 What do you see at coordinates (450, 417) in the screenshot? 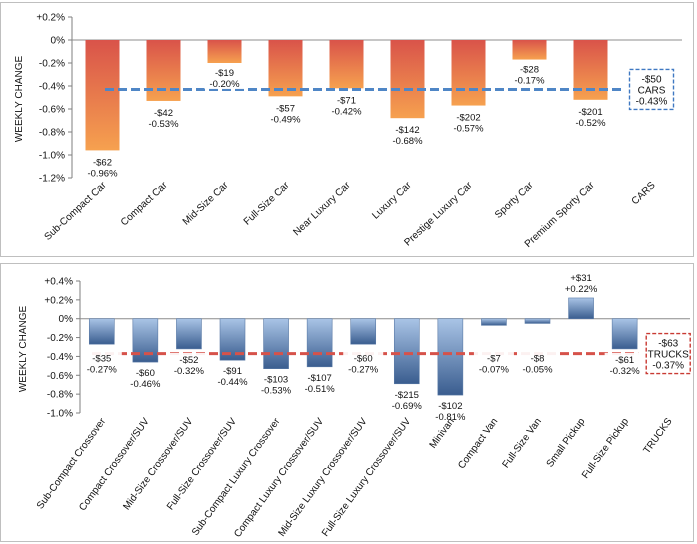
I see `trucks-data-label-percent: -0.81%` at bounding box center [450, 417].